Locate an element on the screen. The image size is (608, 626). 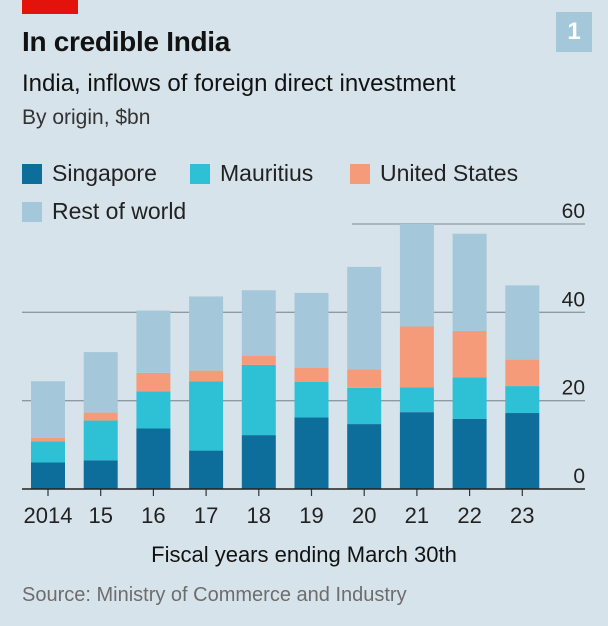
chart-unit-label: By origin, $bn is located at coordinates (86, 117).